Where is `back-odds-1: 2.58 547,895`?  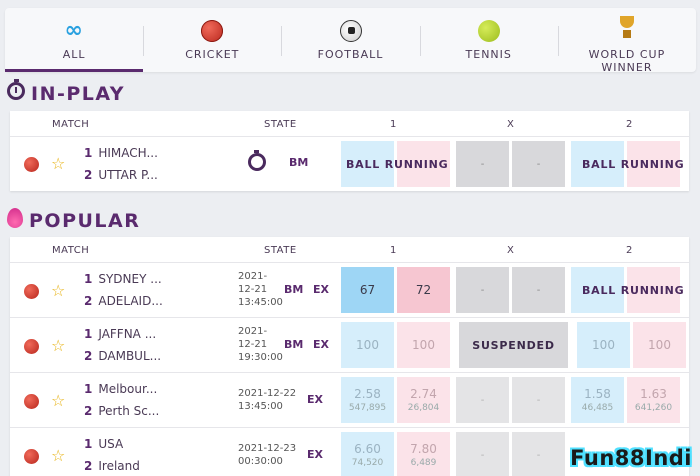
back-odds-1: 2.58 547,895 is located at coordinates (367, 400).